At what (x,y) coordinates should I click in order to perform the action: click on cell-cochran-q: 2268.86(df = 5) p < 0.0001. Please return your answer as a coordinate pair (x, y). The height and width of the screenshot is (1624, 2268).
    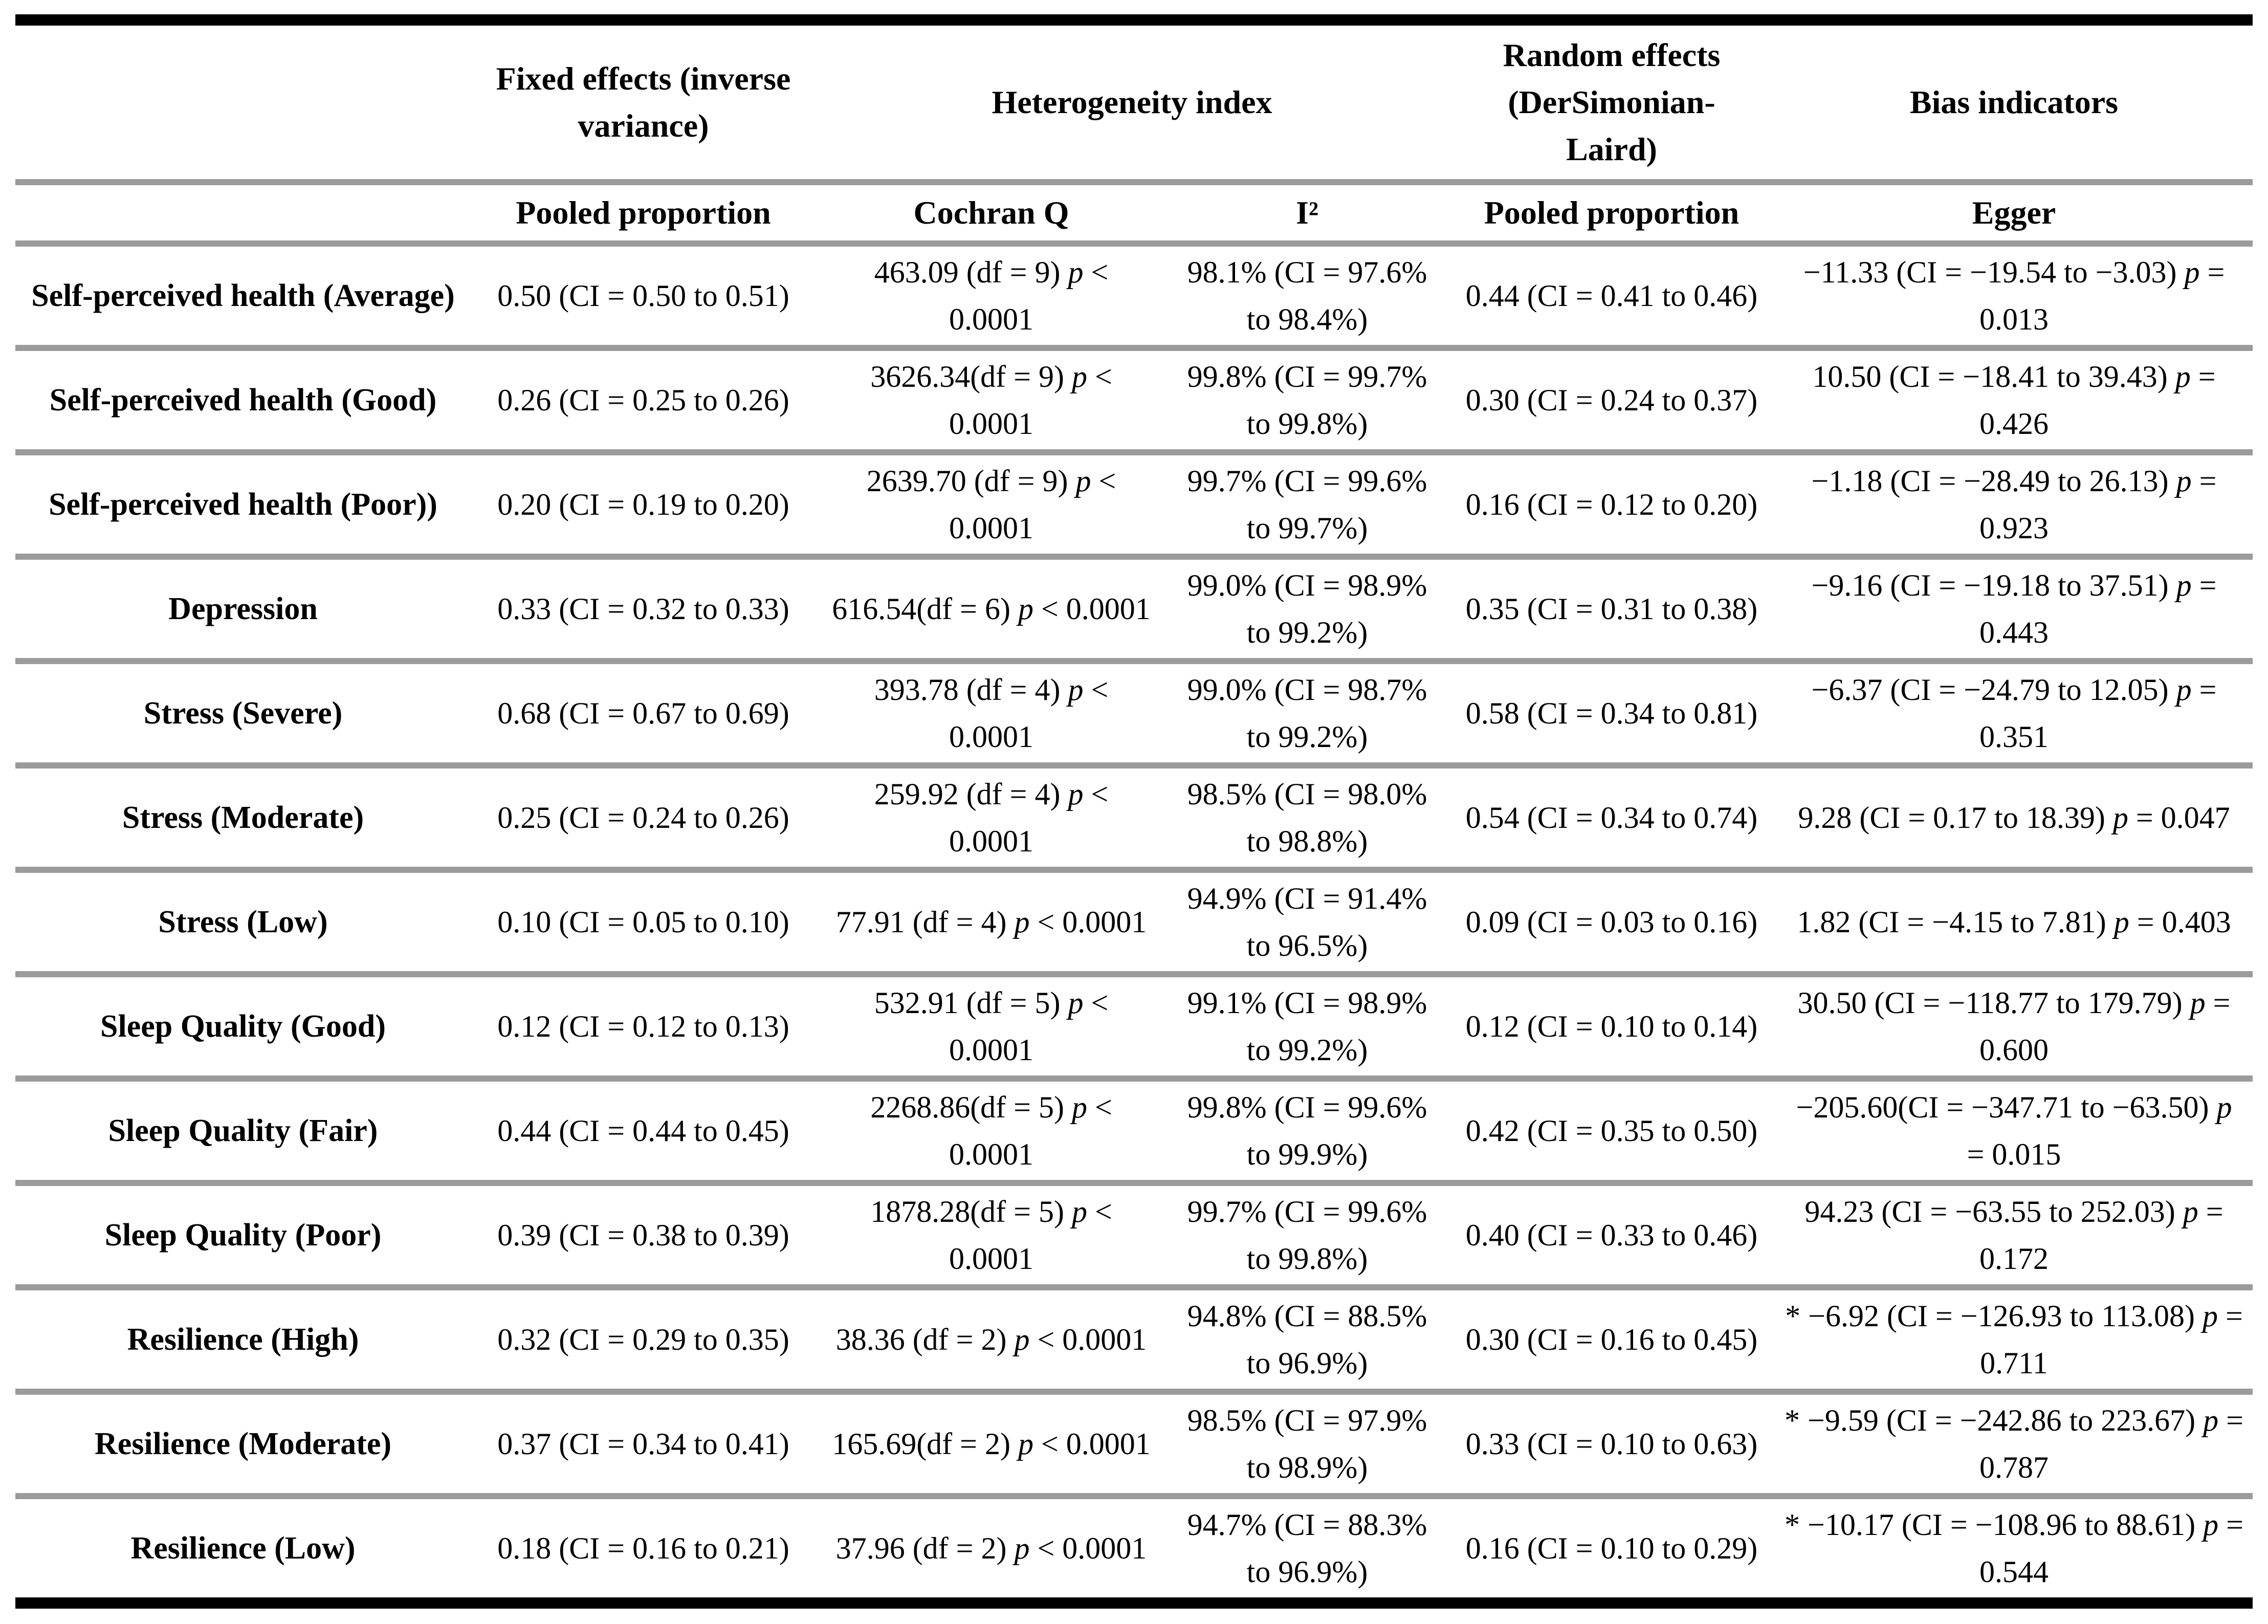
    Looking at the image, I should click on (991, 1130).